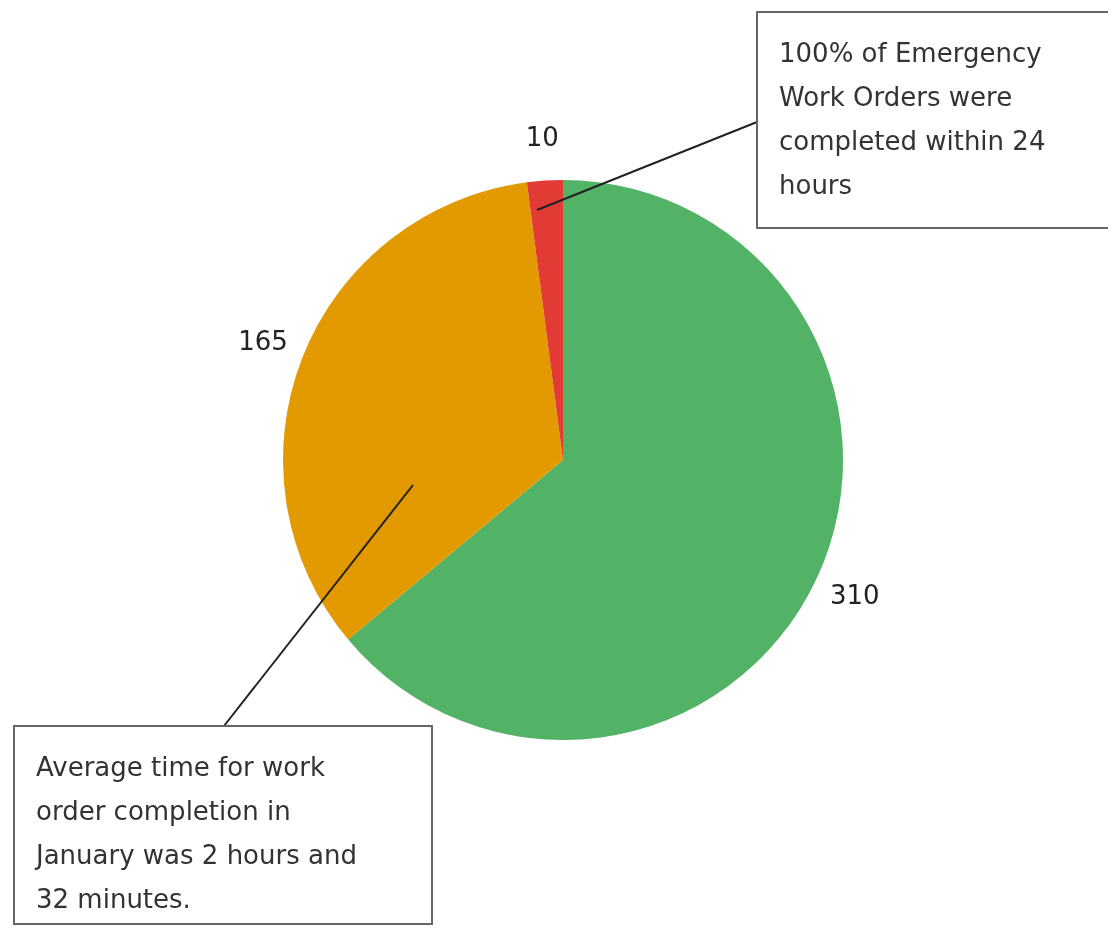 The height and width of the screenshot is (938, 1117). I want to click on text: 100% of Emergency Work Orders were completed within 24 hours, so click(912, 119).